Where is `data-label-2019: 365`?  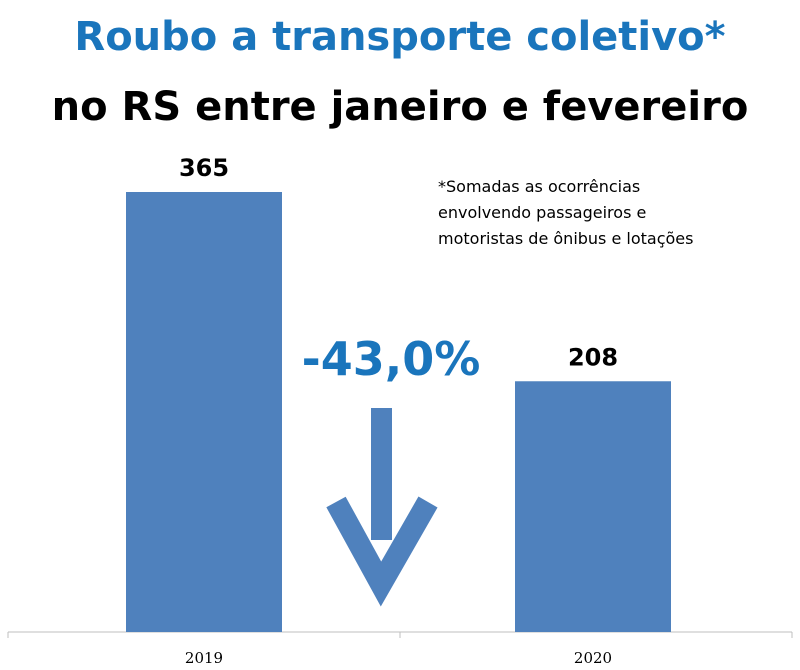
data-label-2019: 365 is located at coordinates (204, 168).